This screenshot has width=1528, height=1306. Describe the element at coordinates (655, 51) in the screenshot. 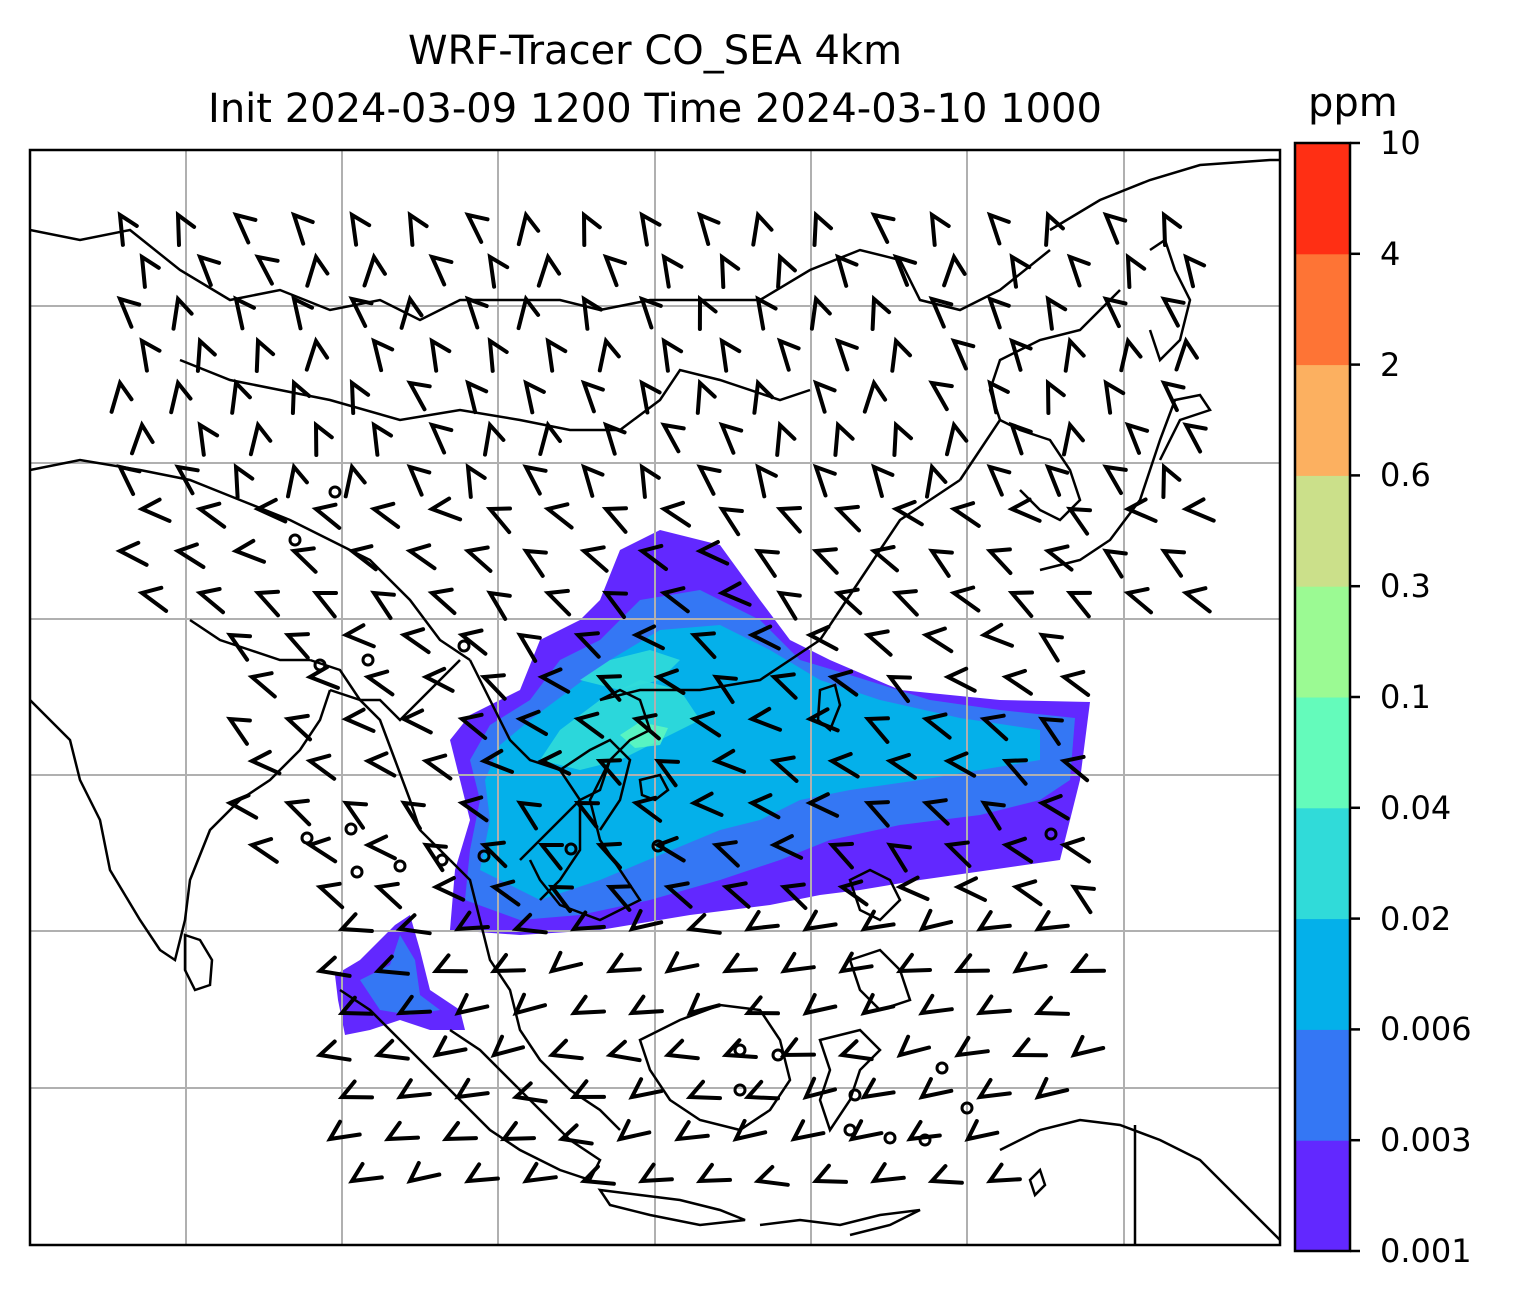

I see `chart-title: WRF-Tracer CO_SEA 4km` at that location.